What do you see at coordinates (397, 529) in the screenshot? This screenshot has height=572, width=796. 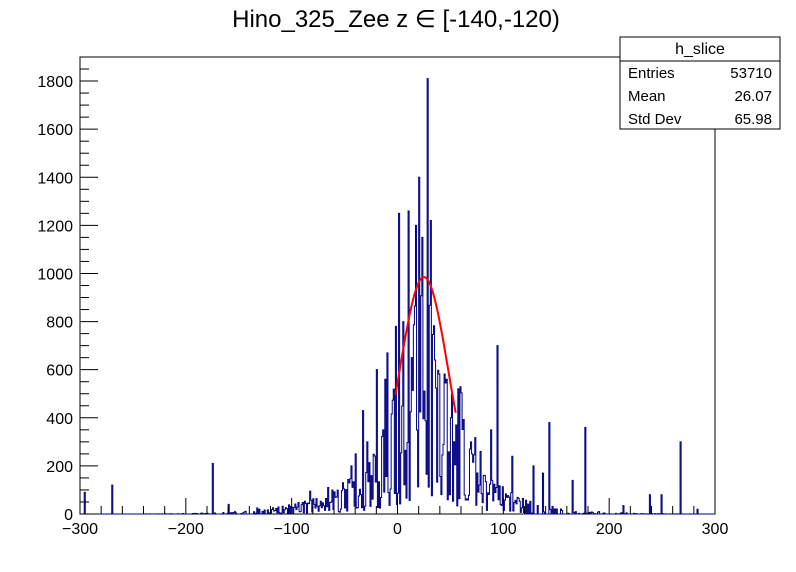 I see `x-tick-label: 0` at bounding box center [397, 529].